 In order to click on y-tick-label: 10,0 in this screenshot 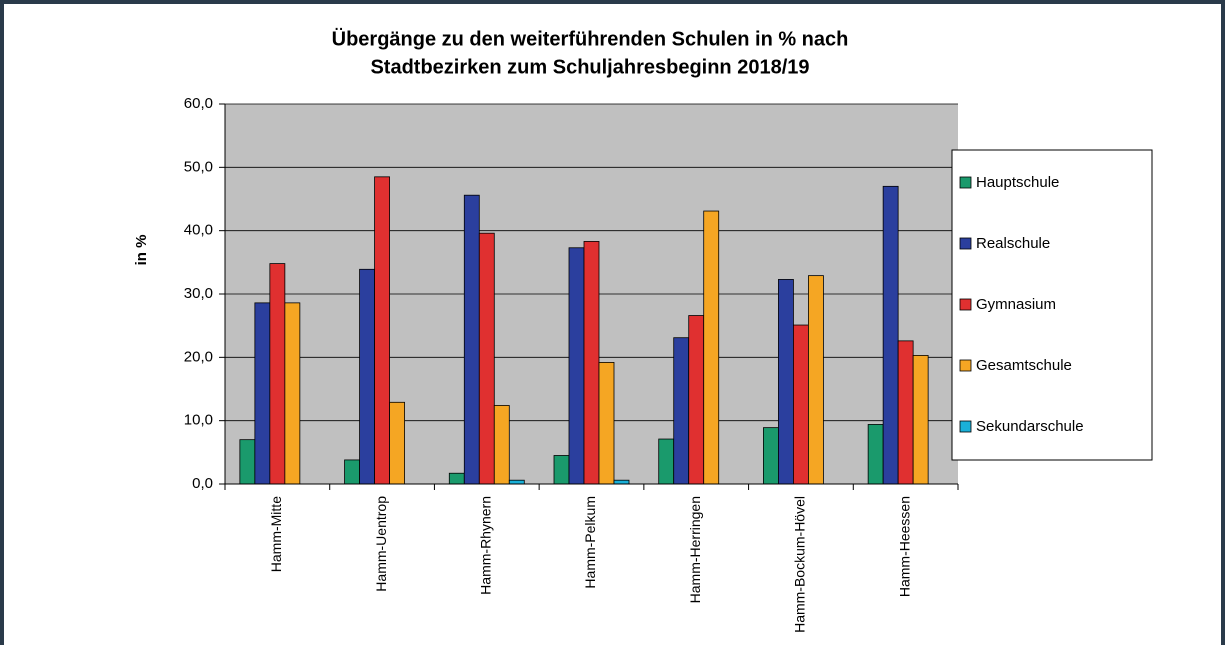, I will do `click(198, 420)`.